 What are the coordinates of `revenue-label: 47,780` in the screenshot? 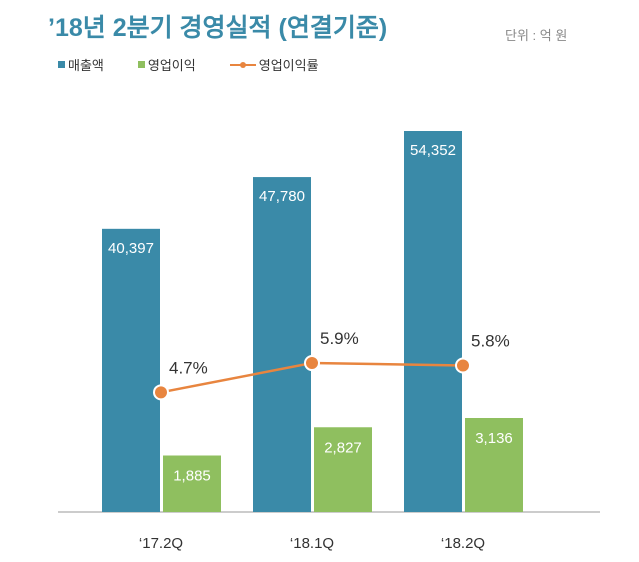 It's located at (282, 196).